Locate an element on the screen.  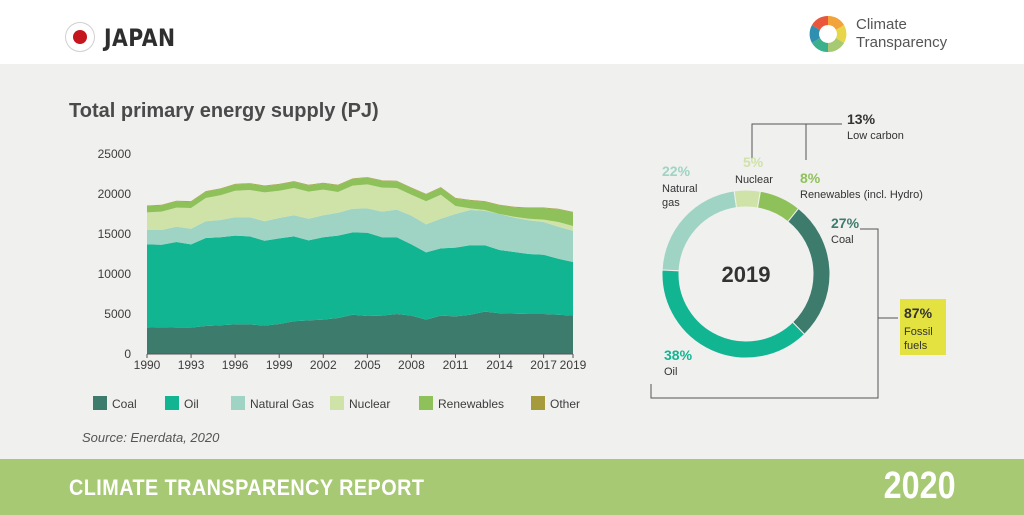
natural-gas-pct: 22% is located at coordinates (676, 171).